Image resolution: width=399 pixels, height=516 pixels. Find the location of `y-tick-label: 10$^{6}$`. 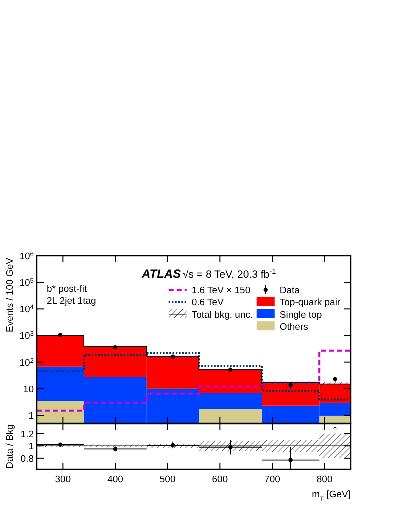

y-tick-label: 10$^{6}$ is located at coordinates (27, 256).